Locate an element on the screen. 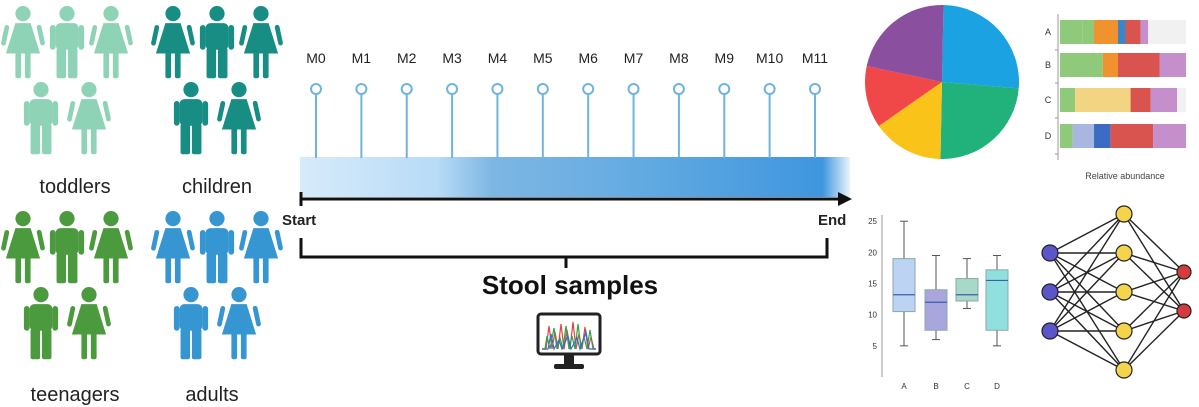 The image size is (1199, 407). stacked-bar-chart: Relative abundance A B C D is located at coordinates (1115, 97).